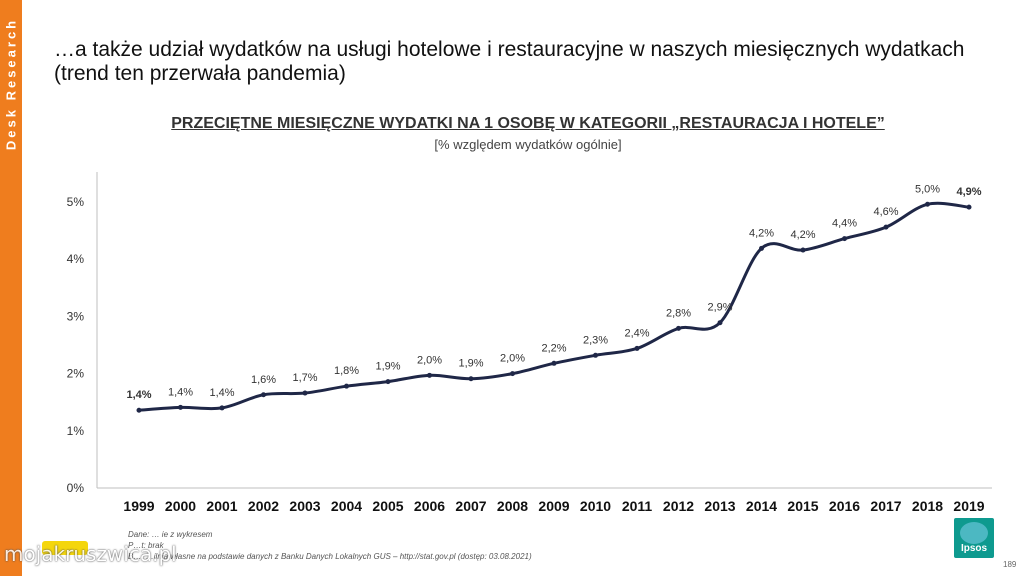 The image size is (1024, 576). What do you see at coordinates (927, 189) in the screenshot?
I see `data-label: 5,0%` at bounding box center [927, 189].